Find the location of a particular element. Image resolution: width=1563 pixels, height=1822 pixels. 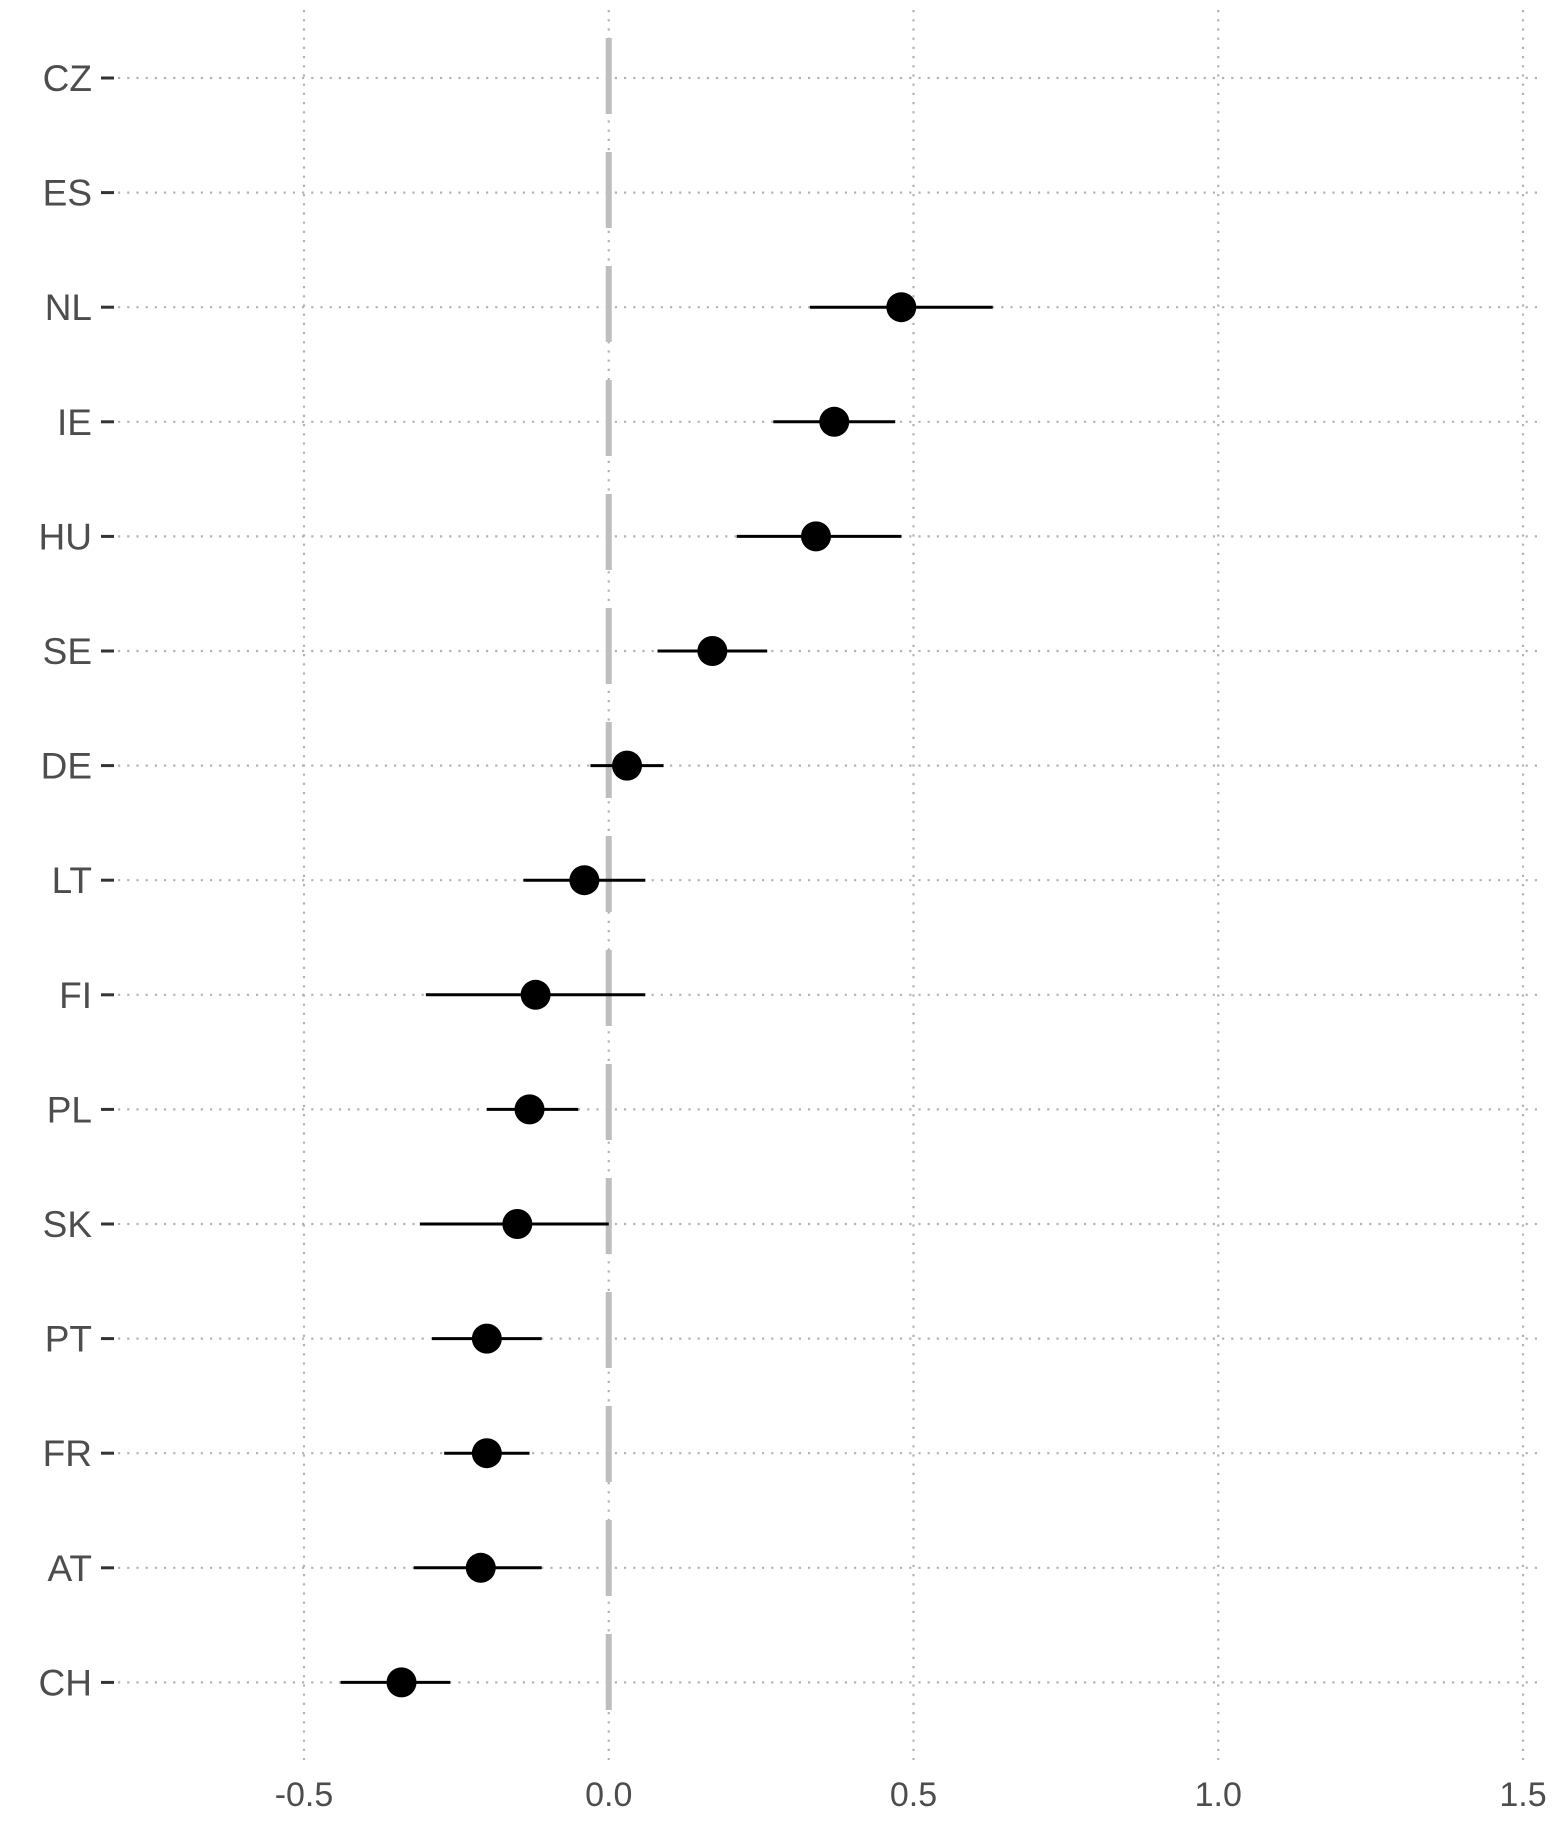

point-estimate-fr is located at coordinates (486, 1453).